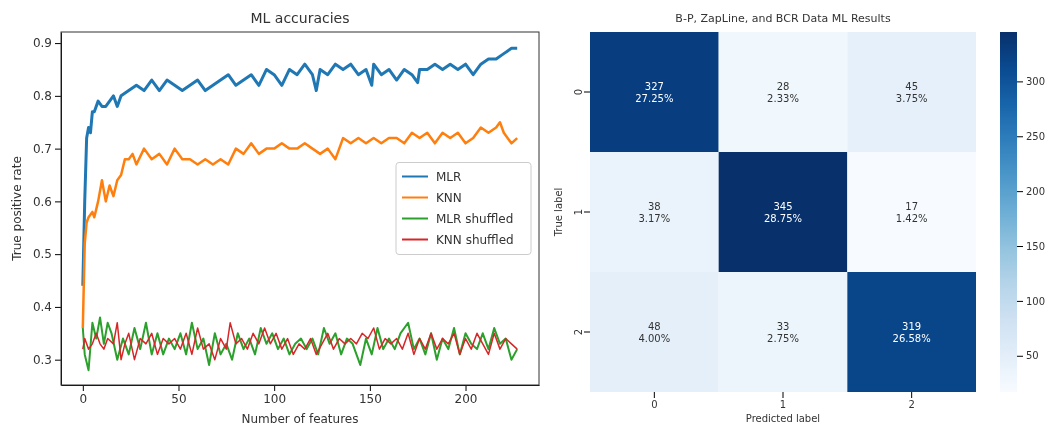 The height and width of the screenshot is (432, 1047). I want to click on y-tick-label: 0.4, so click(42, 307).